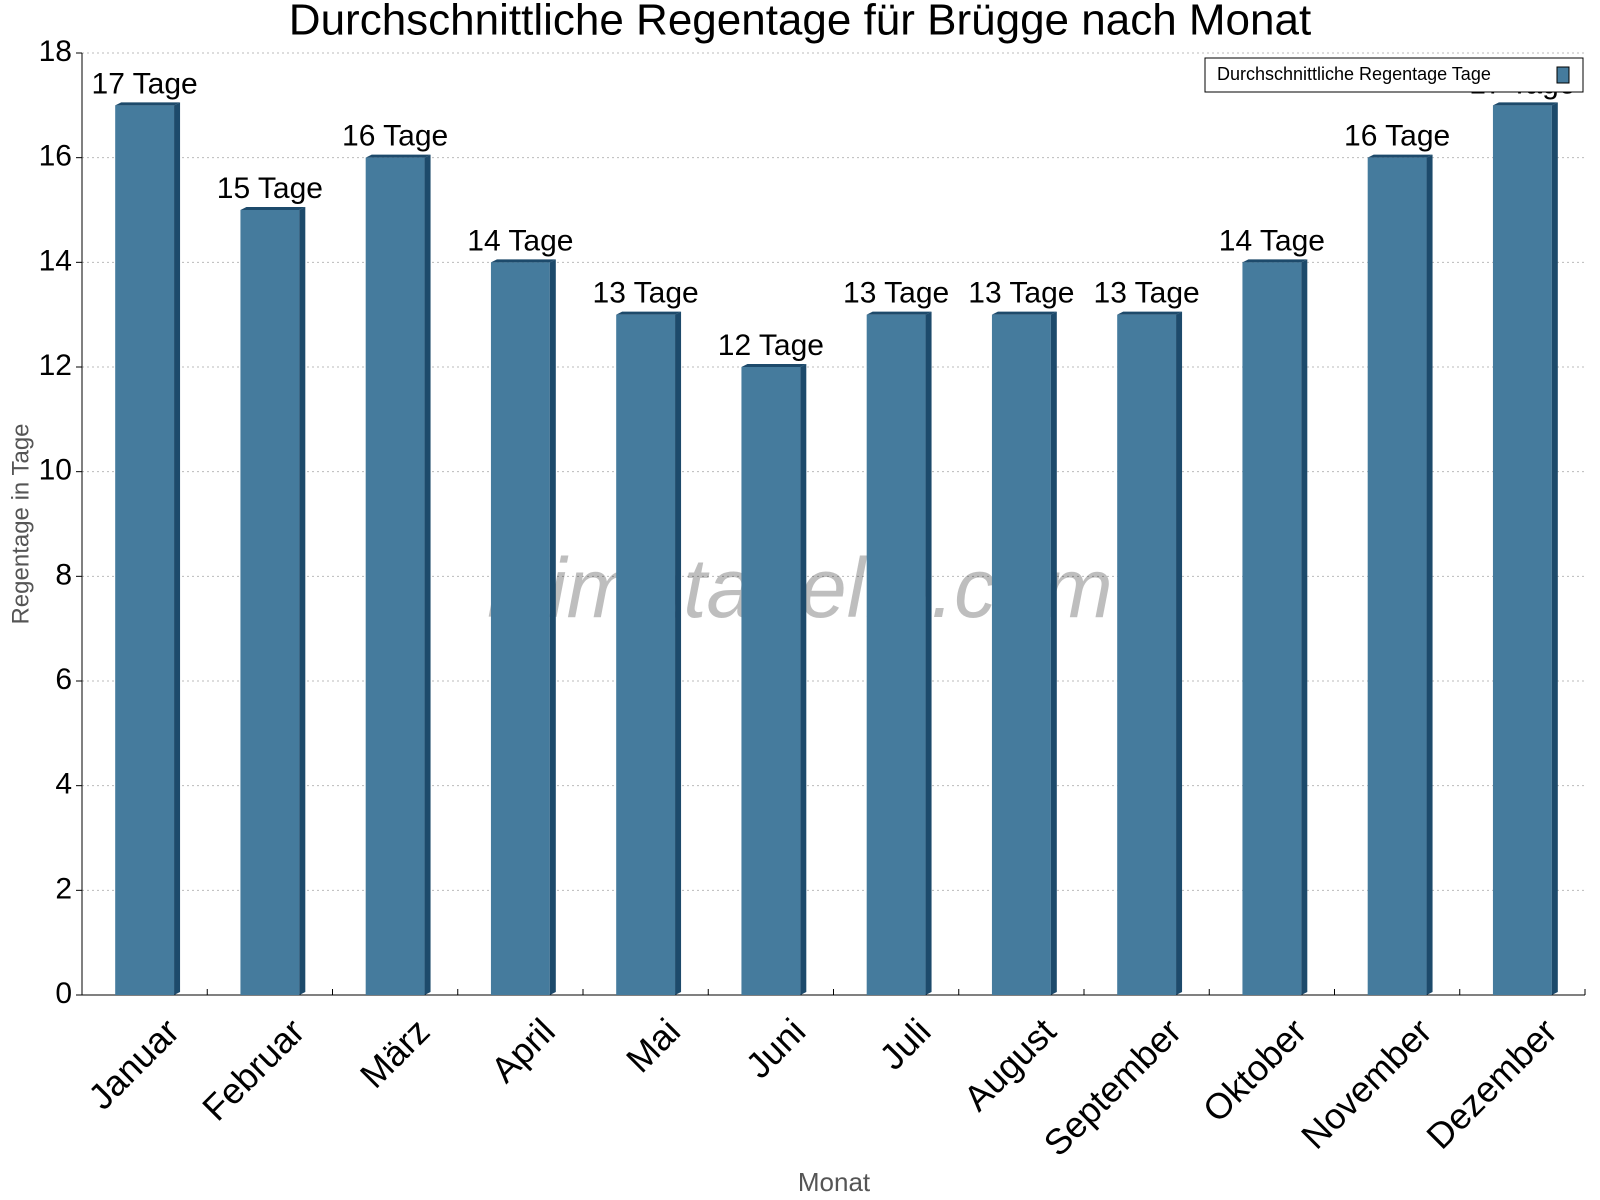  Describe the element at coordinates (1010, 1064) in the screenshot. I see `x-tick-label: August` at that location.